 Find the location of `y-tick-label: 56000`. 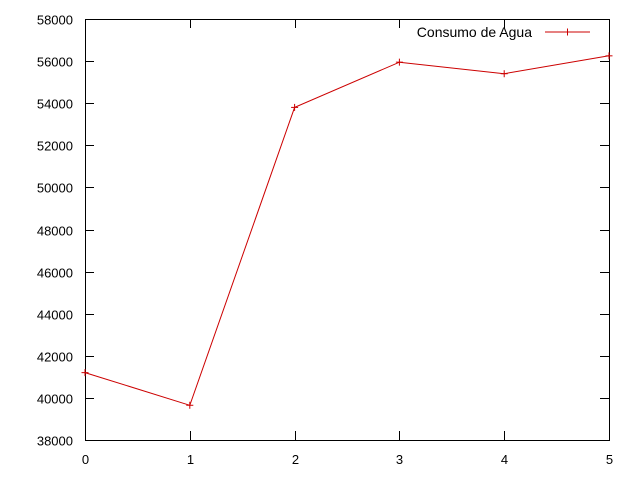

y-tick-label: 56000 is located at coordinates (55, 62).